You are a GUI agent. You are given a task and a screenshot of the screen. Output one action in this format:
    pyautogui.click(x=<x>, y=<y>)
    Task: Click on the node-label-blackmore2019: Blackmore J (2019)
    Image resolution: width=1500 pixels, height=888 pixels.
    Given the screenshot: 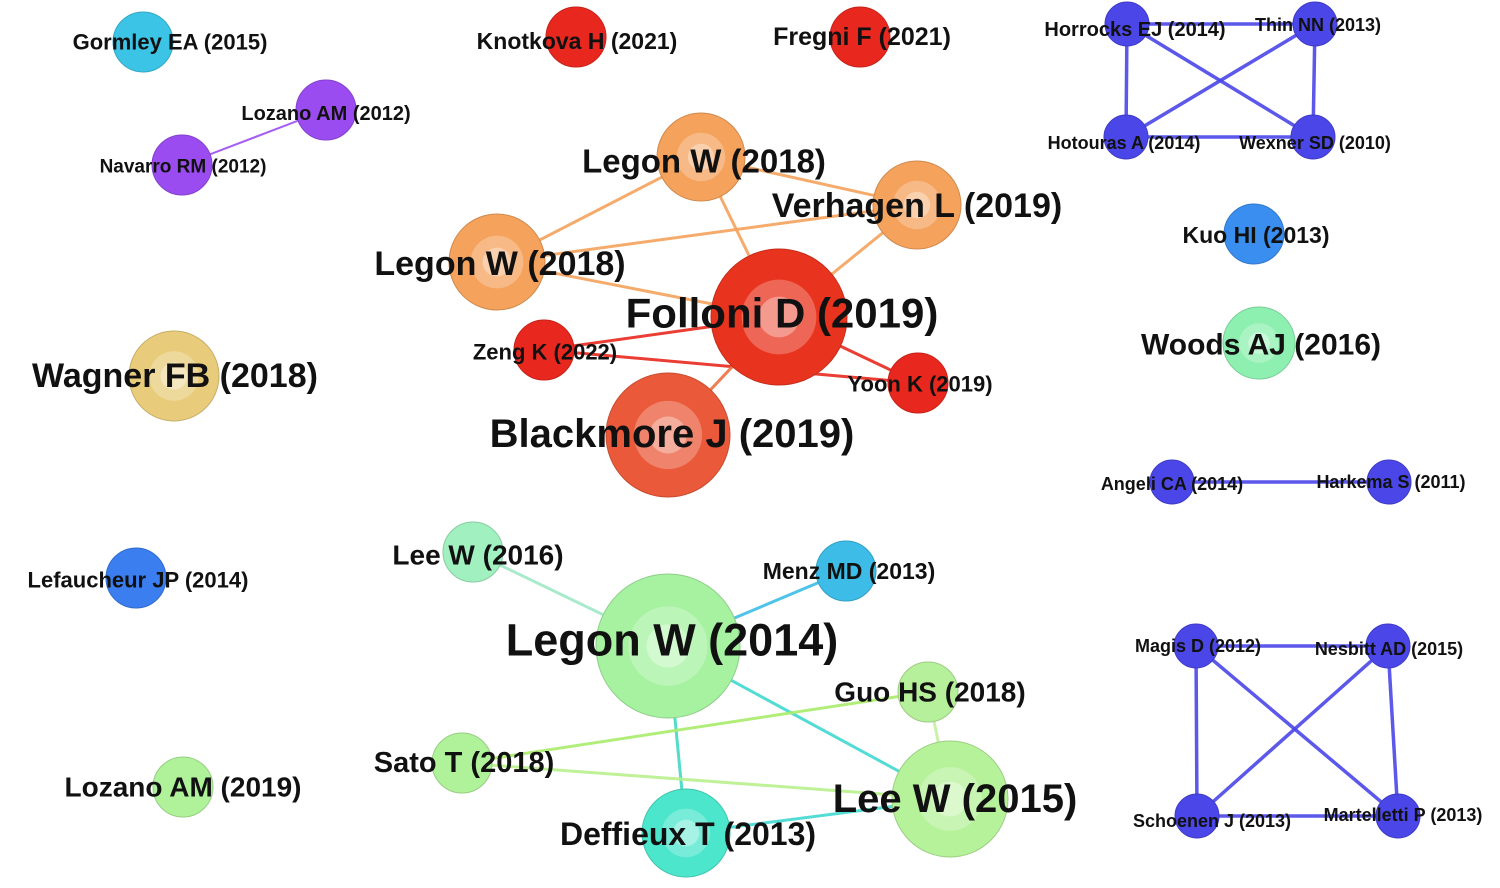 What is the action you would take?
    pyautogui.click(x=672, y=434)
    